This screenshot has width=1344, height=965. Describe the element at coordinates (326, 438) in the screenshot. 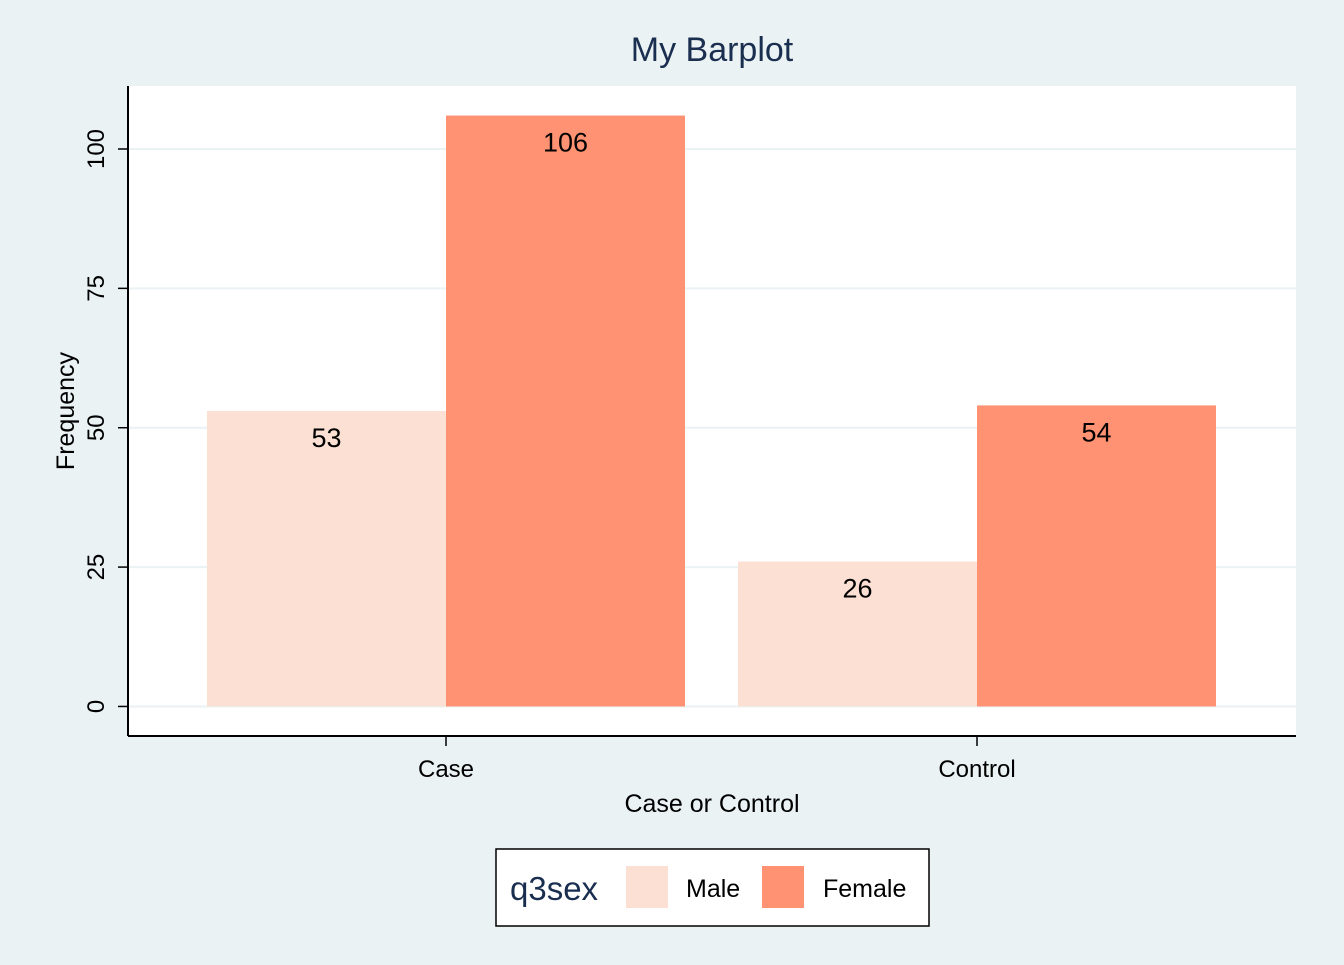

I see `data-label-case-male: 53` at that location.